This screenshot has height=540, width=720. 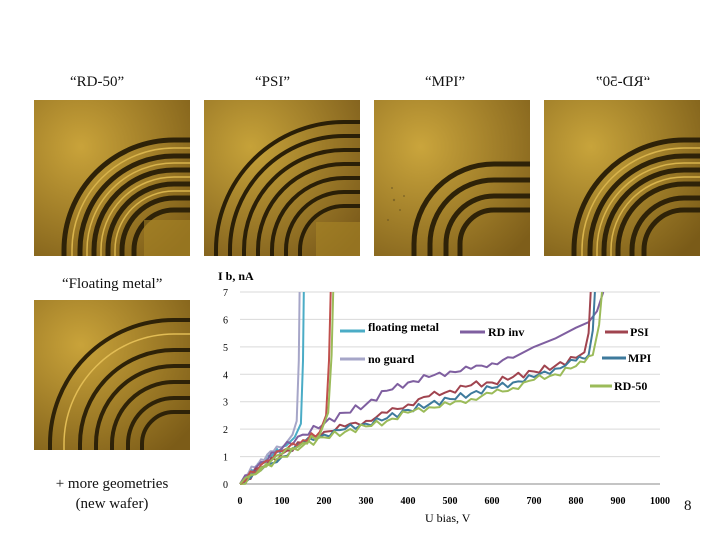 What do you see at coordinates (240, 501) in the screenshot?
I see `x-tick-label: 0` at bounding box center [240, 501].